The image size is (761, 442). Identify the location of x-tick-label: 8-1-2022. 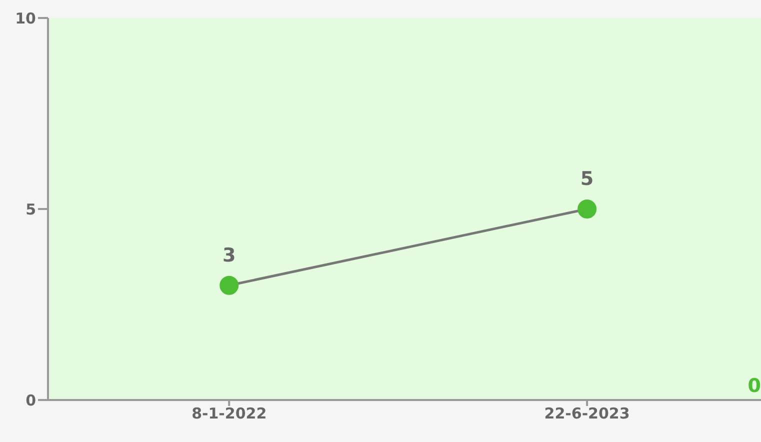
(229, 413).